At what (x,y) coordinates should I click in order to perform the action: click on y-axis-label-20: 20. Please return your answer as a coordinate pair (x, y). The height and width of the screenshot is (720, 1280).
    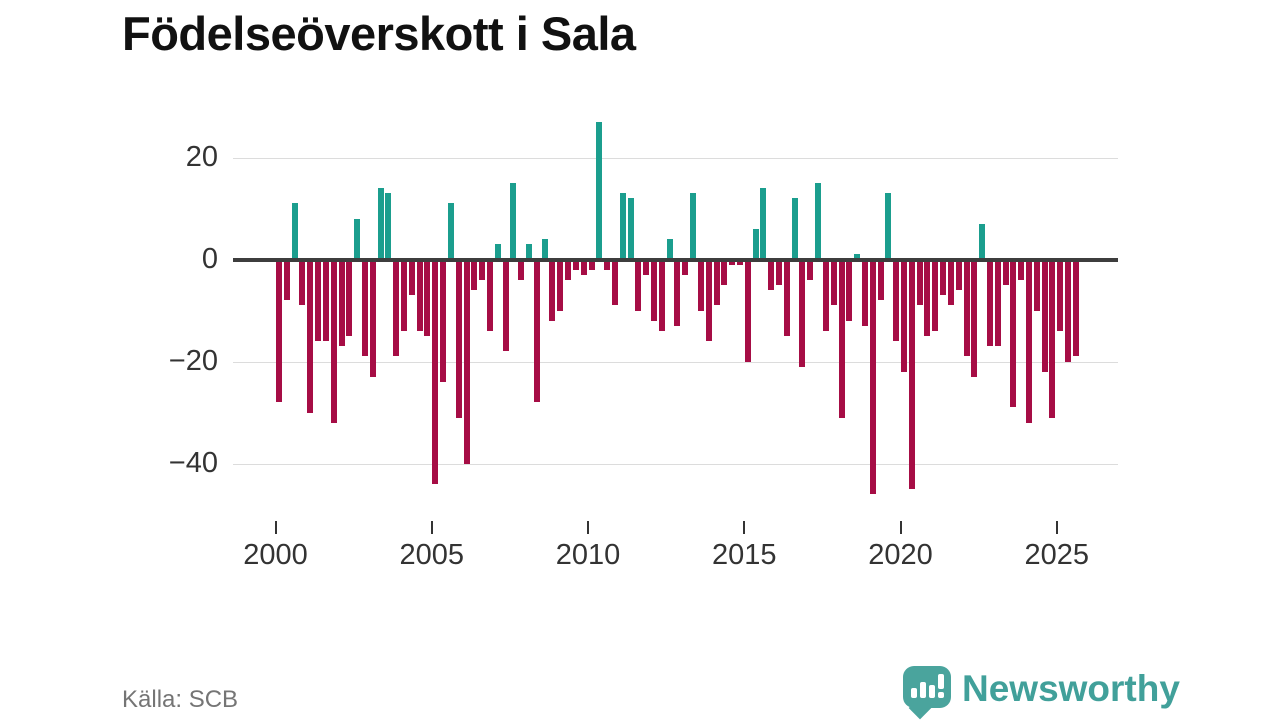
    Looking at the image, I should click on (201, 156).